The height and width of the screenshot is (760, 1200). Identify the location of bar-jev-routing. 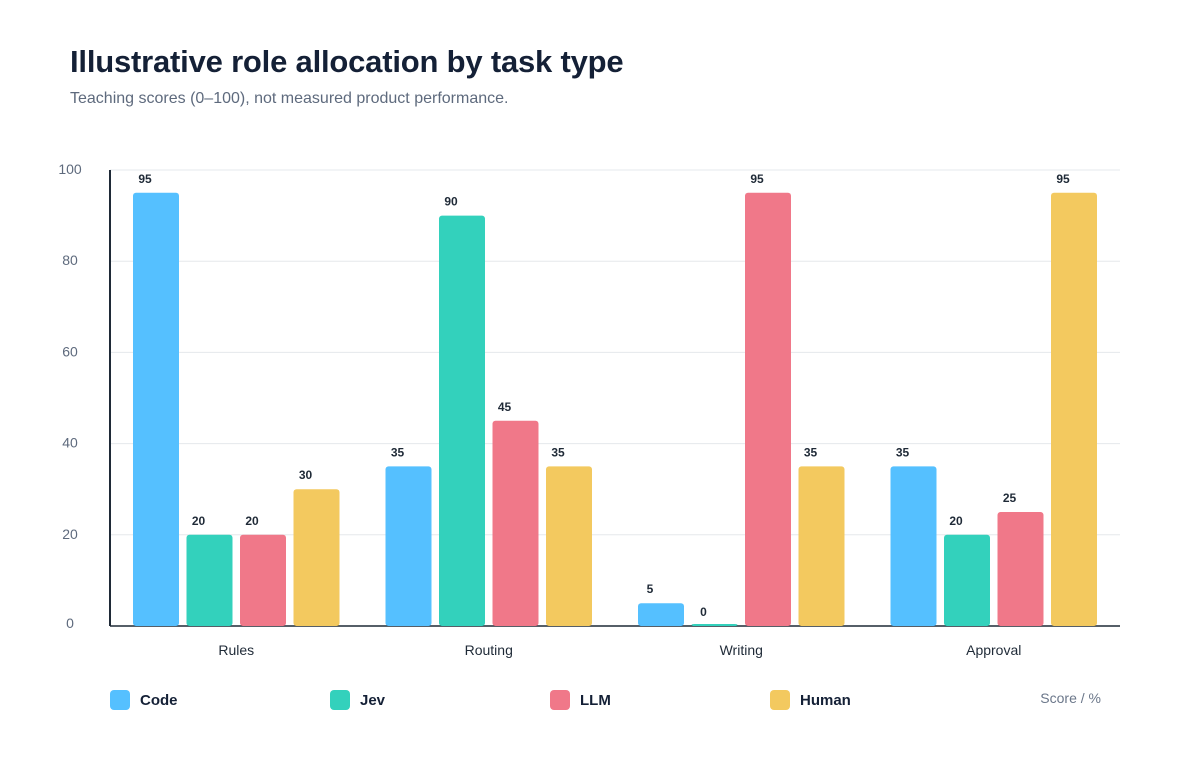
(462, 420).